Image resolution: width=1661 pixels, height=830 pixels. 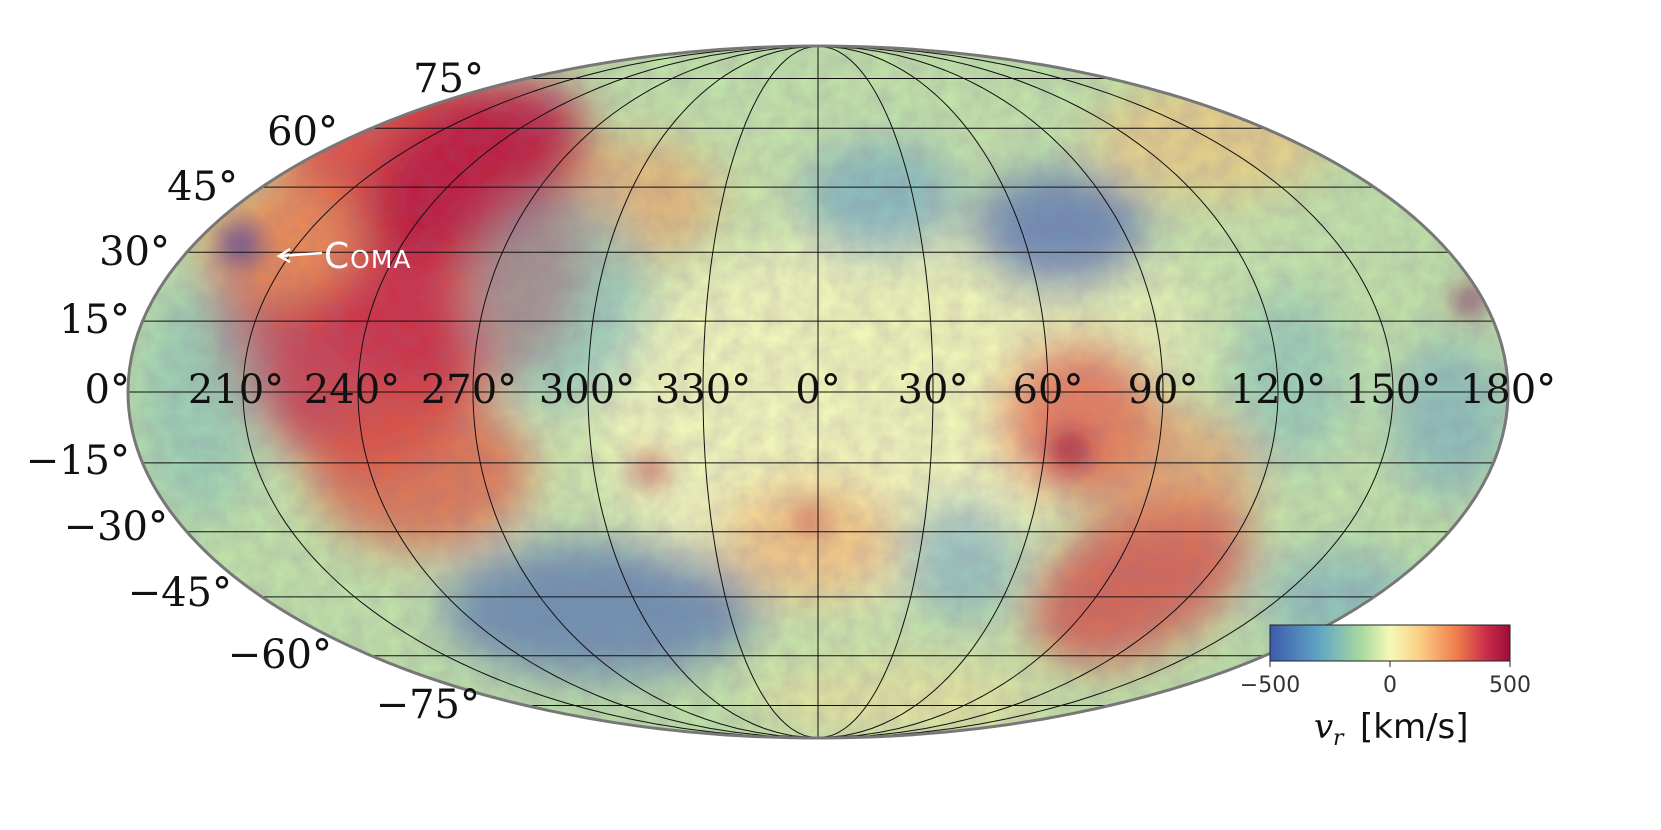 What do you see at coordinates (116, 527) in the screenshot?
I see `lat-label-minus30: −30°` at bounding box center [116, 527].